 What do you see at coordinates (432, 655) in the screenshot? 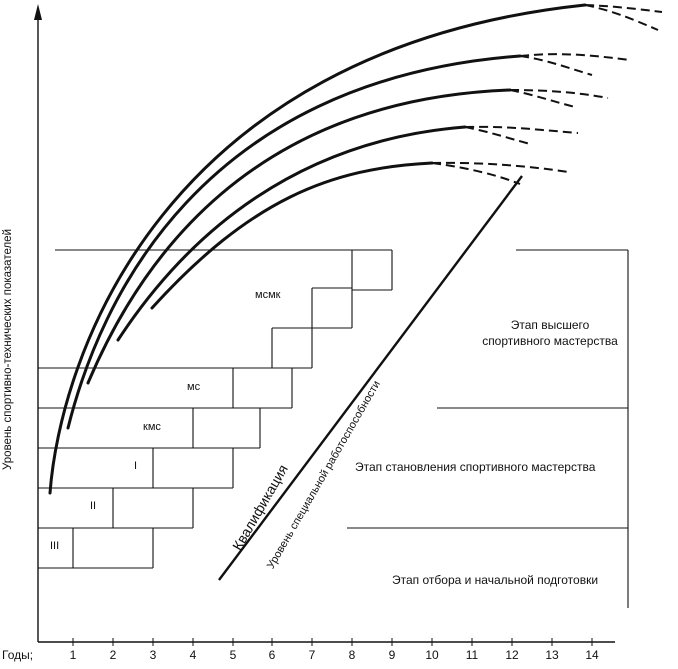
I see `x-tick-10: 10` at bounding box center [432, 655].